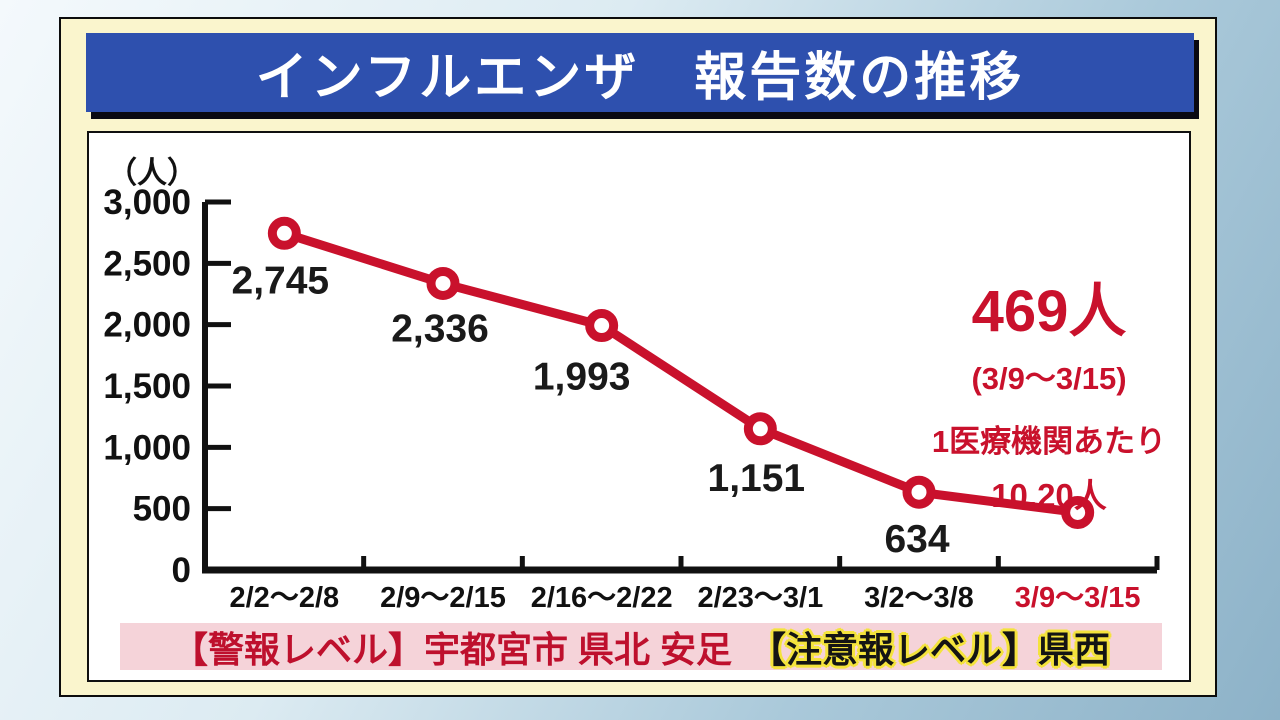 The width and height of the screenshot is (1280, 720). I want to click on x-axis-label: 2/16～2/22, so click(602, 598).